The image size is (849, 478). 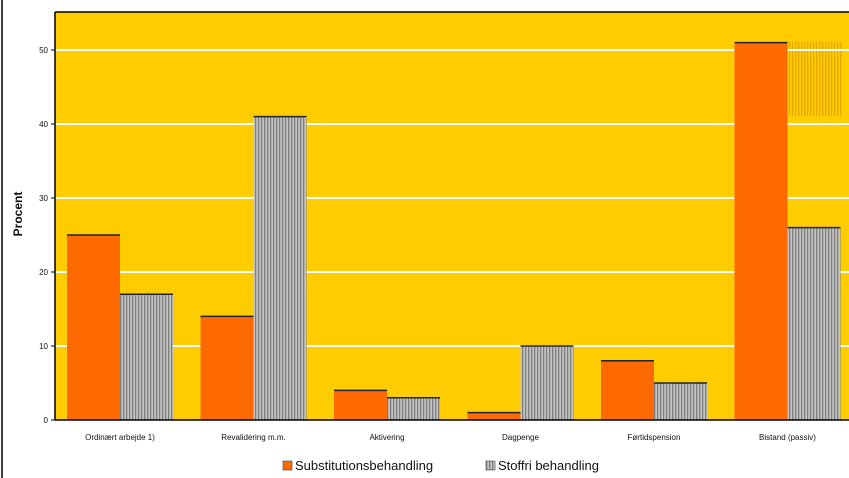 I want to click on y-axis-label: Procent, so click(x=18, y=214).